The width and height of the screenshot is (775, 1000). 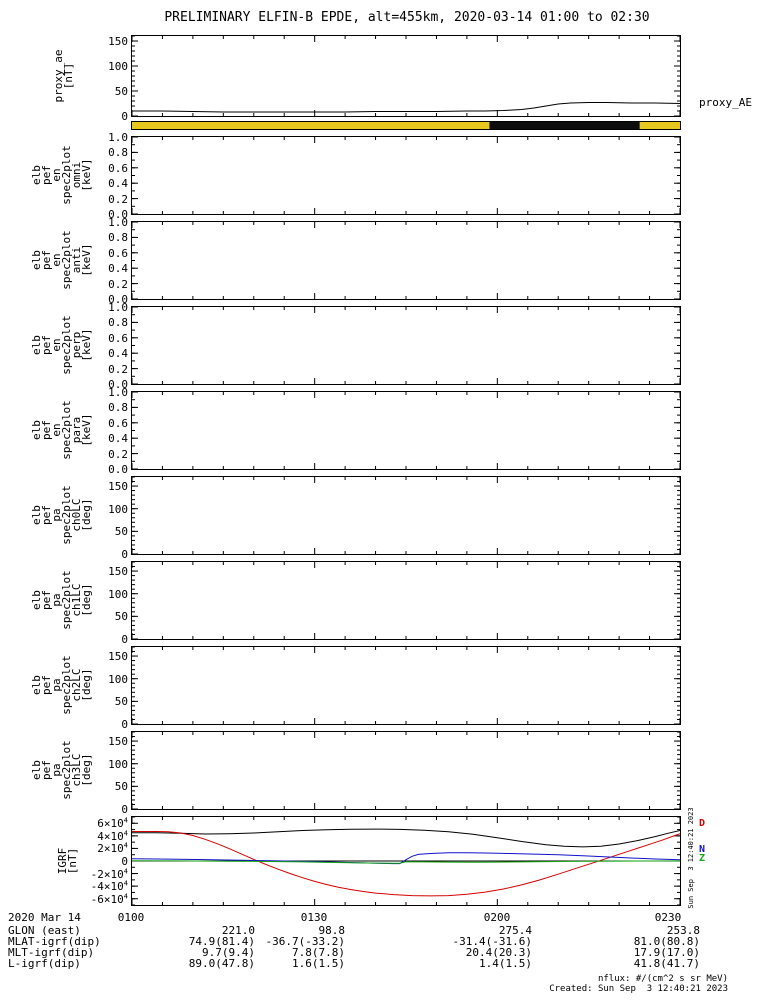 I want to click on panel-igrf: 6×104 4×10⁴ 2×10⁴ 0 -2×10⁴ -4×10⁴ -6×104, so click(x=386, y=861).